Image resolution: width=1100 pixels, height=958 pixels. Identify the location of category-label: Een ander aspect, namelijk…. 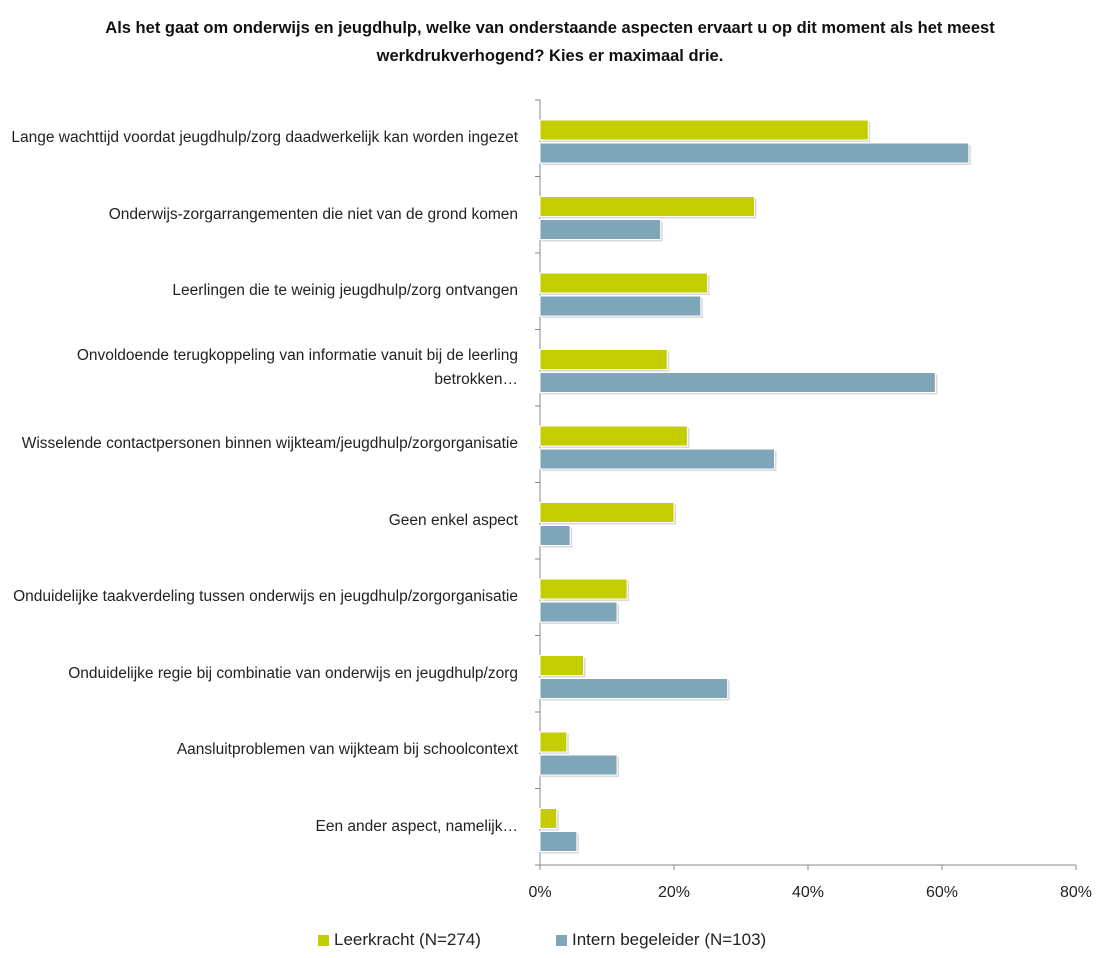
(416, 826).